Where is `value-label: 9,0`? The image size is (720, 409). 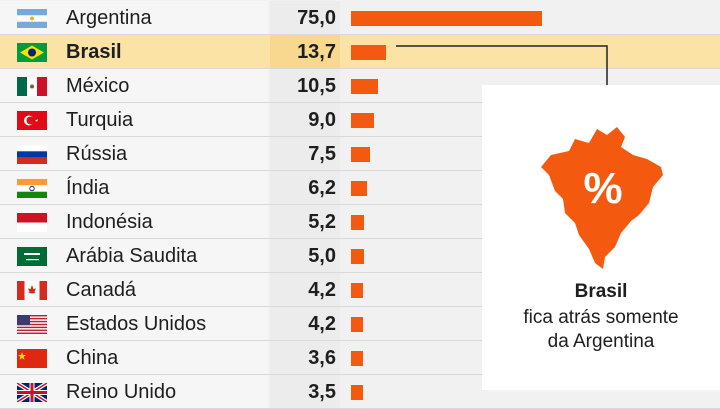 value-label: 9,0 is located at coordinates (322, 120).